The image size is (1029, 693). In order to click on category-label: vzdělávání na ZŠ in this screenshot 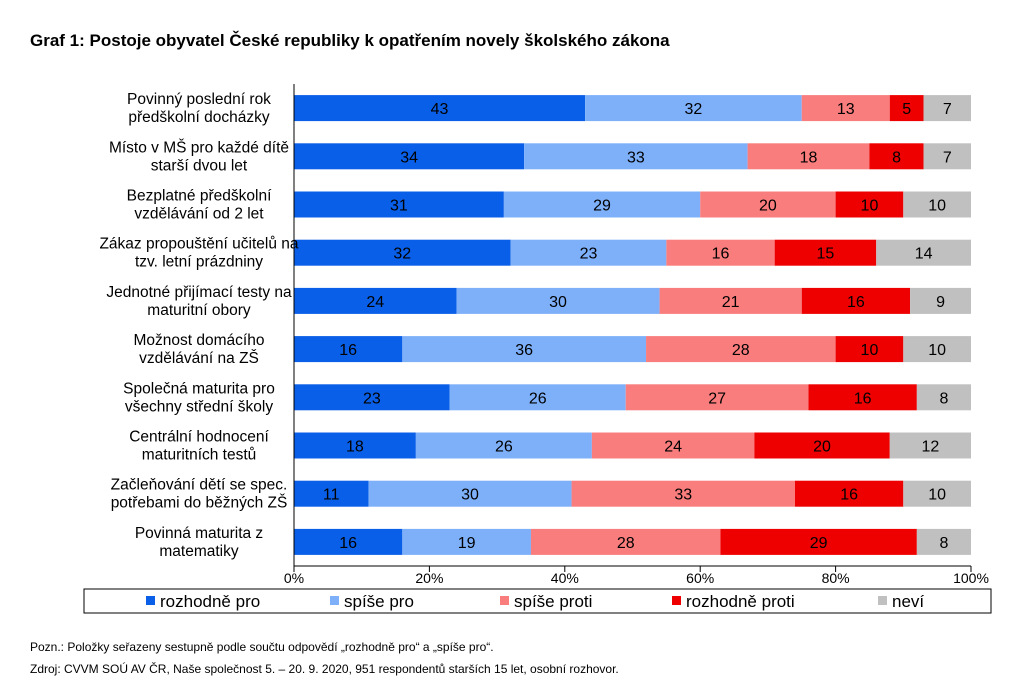, I will do `click(199, 358)`.